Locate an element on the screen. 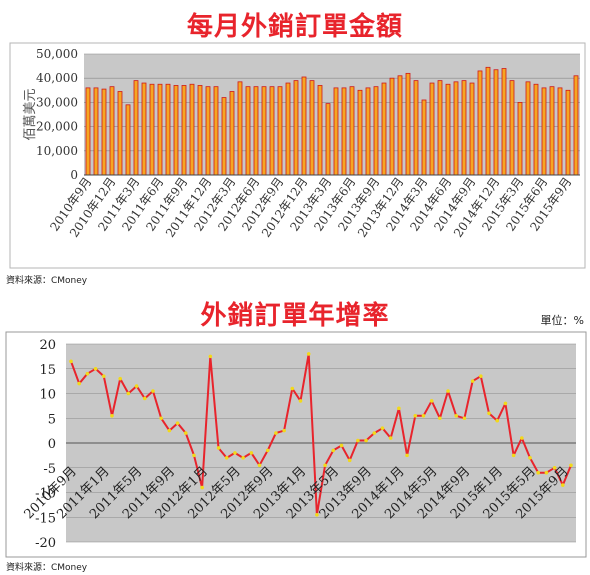 Image resolution: width=590 pixels, height=575 pixels. line-y-tick-label: 20 is located at coordinates (47, 345).